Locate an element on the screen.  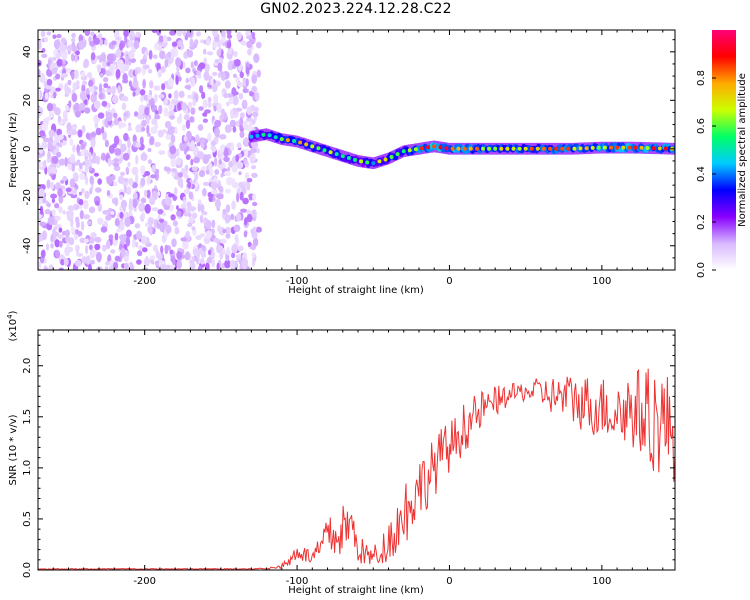
snr-y-axis-label: SNR (10 * v/v) is located at coordinates (13, 449).